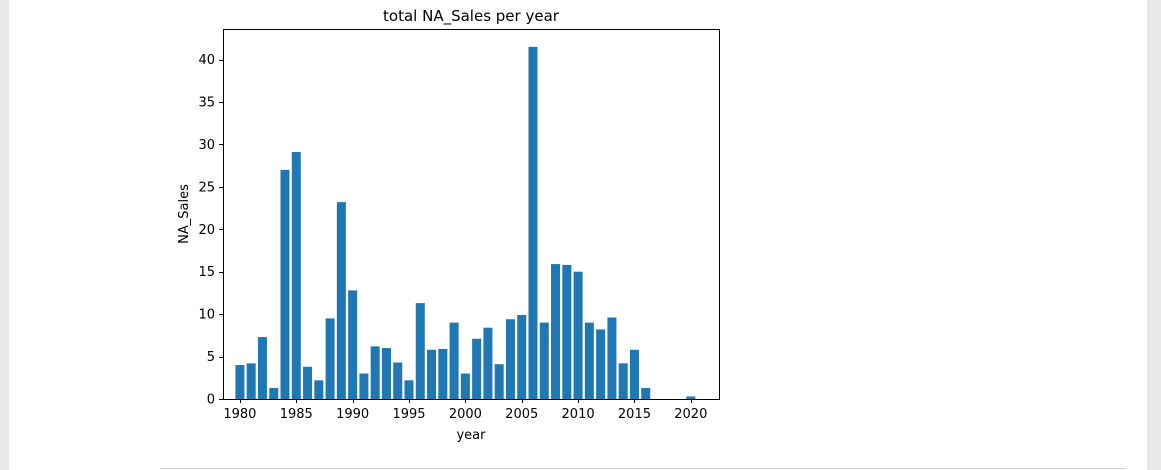  What do you see at coordinates (239, 414) in the screenshot?
I see `x-tick-label: 1980` at bounding box center [239, 414].